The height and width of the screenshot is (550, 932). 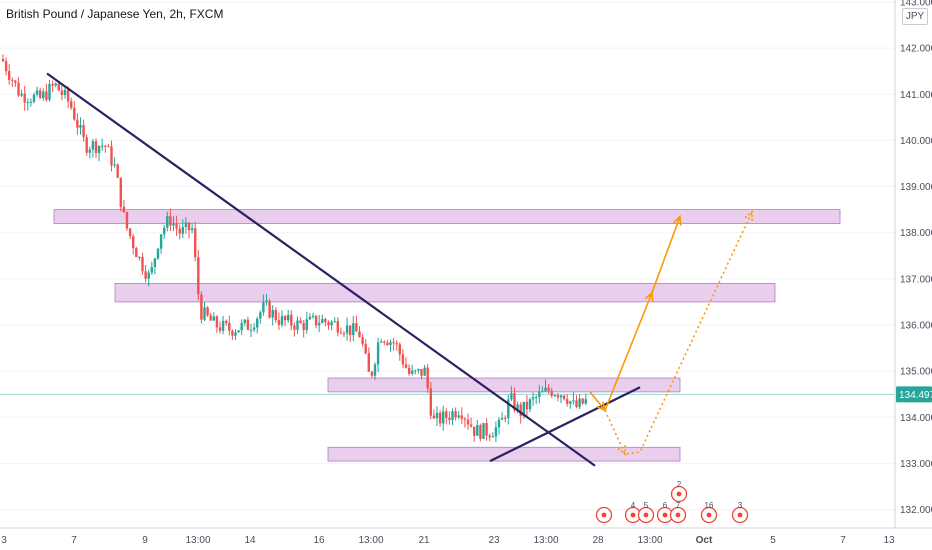 What do you see at coordinates (635, 314) in the screenshot?
I see `primary-scenario-path` at bounding box center [635, 314].